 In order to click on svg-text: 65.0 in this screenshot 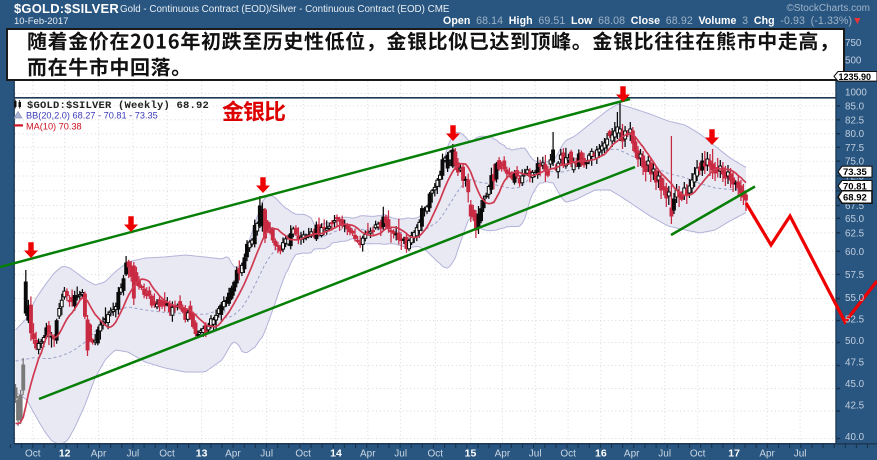, I will do `click(855, 219)`.